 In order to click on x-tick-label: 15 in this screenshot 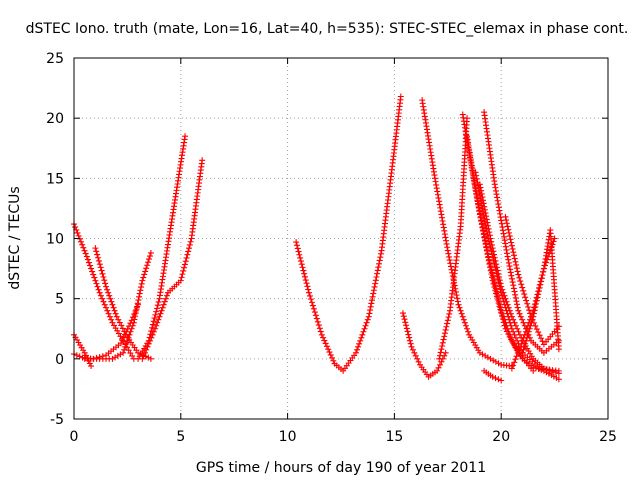, I will do `click(394, 437)`.